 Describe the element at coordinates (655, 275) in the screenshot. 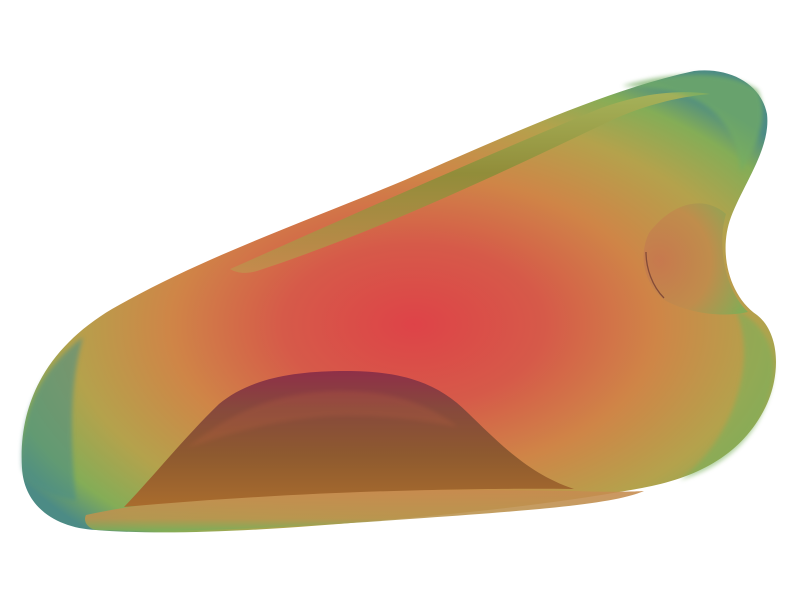

I see `right-seam-line` at that location.